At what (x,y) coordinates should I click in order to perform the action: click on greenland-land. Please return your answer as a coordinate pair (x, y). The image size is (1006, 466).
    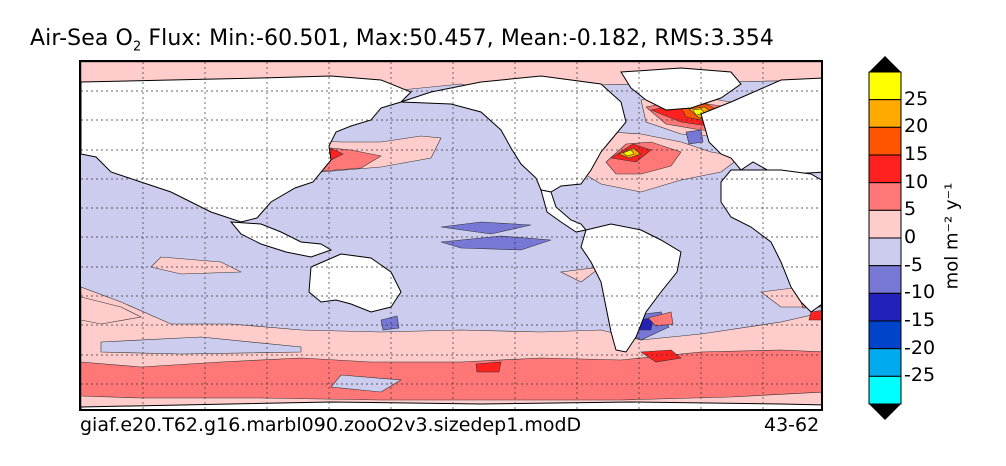
    Looking at the image, I should click on (681, 89).